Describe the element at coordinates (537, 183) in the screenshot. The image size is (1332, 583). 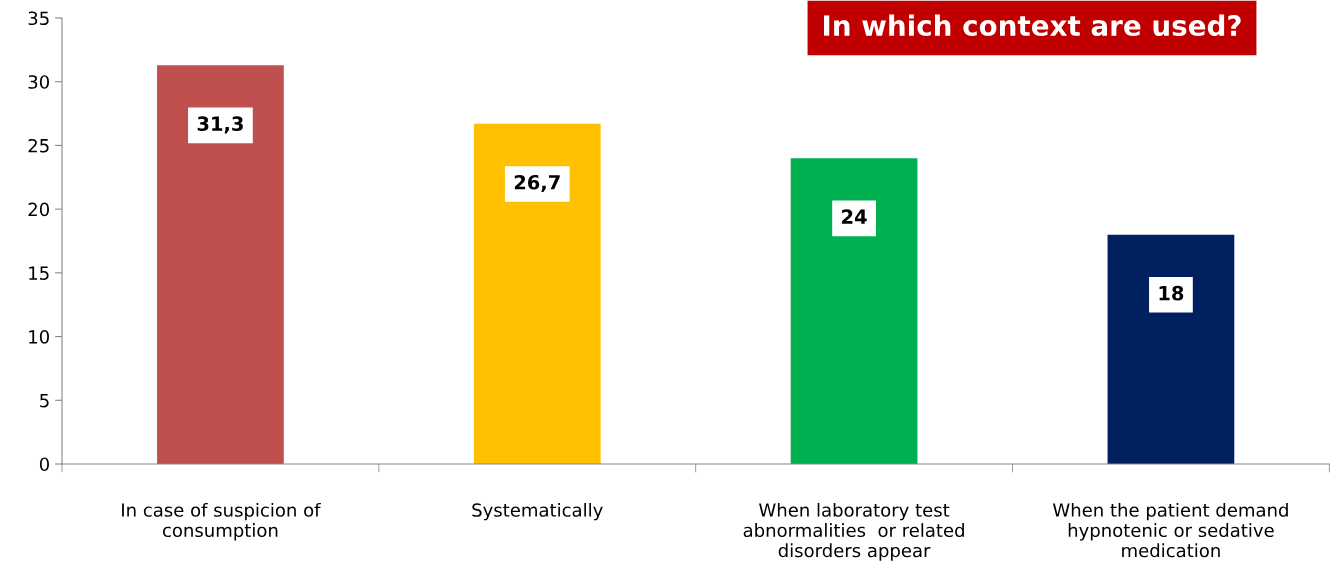
I see `data-label: 26,7` at that location.